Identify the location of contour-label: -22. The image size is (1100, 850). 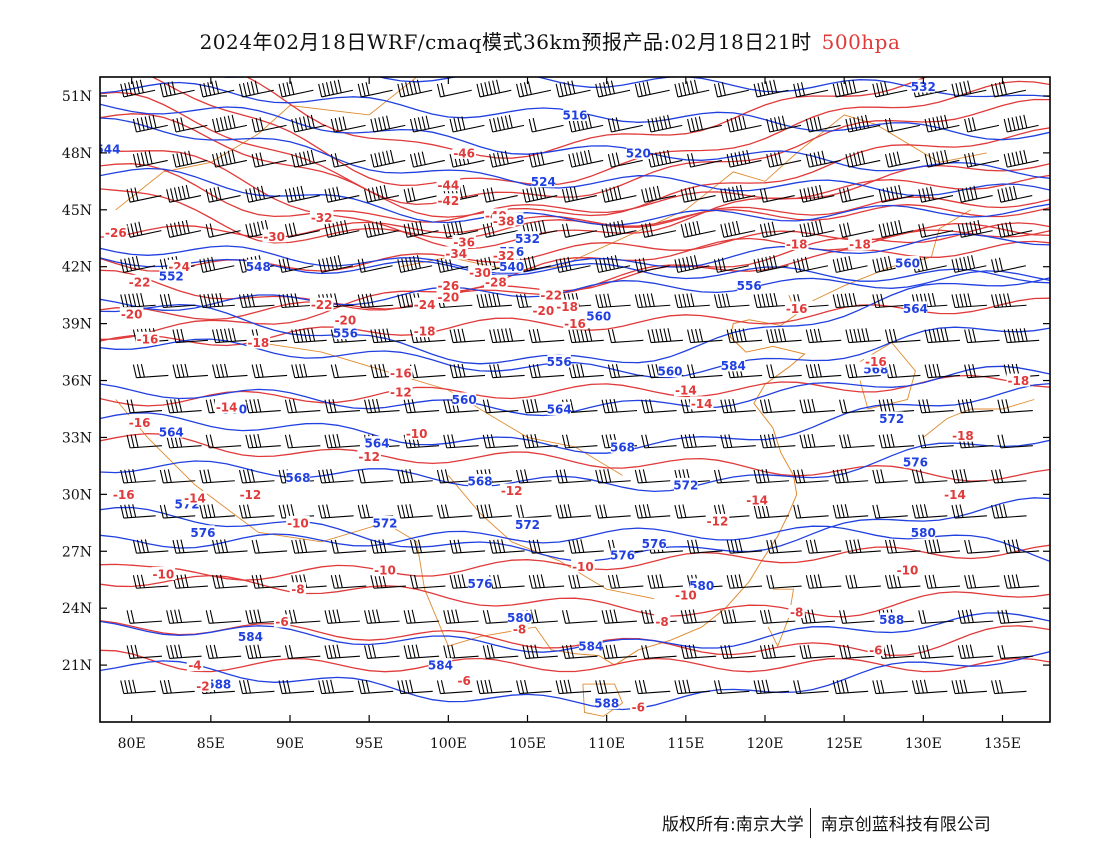
(140, 282).